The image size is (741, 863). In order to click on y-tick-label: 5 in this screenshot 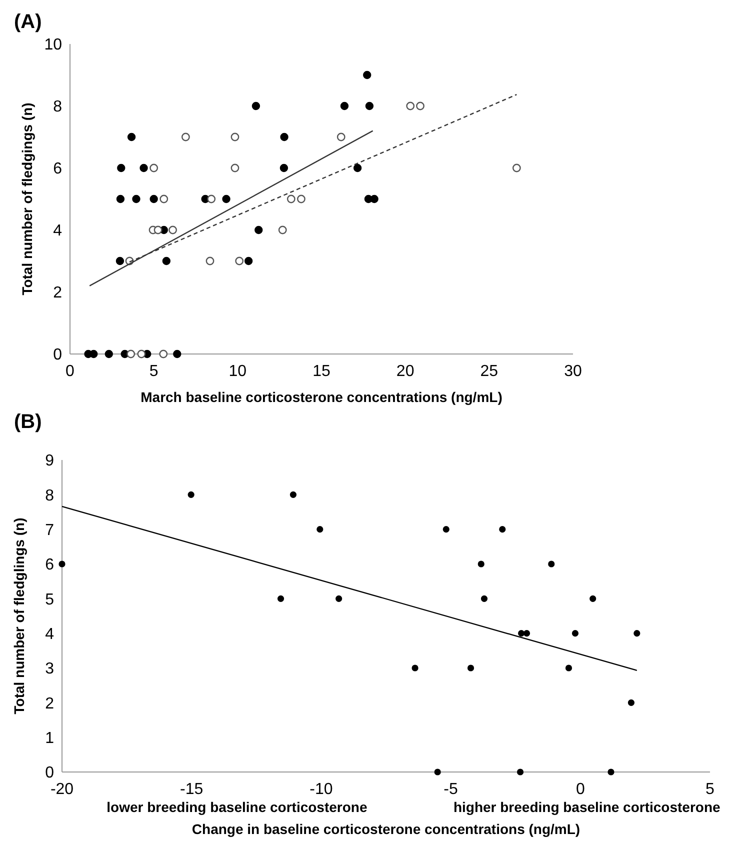, I will do `click(49, 599)`.